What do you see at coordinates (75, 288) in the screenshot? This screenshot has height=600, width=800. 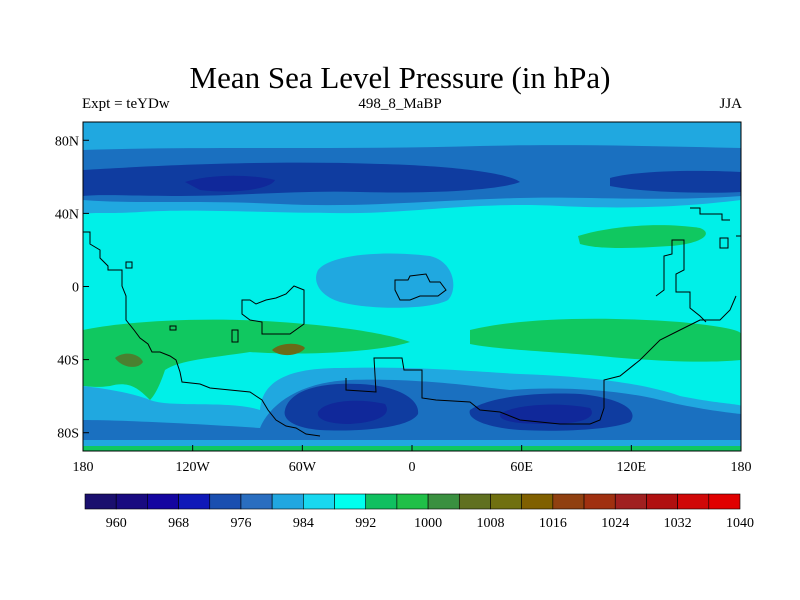 I see `y-tick-label: 0` at bounding box center [75, 288].